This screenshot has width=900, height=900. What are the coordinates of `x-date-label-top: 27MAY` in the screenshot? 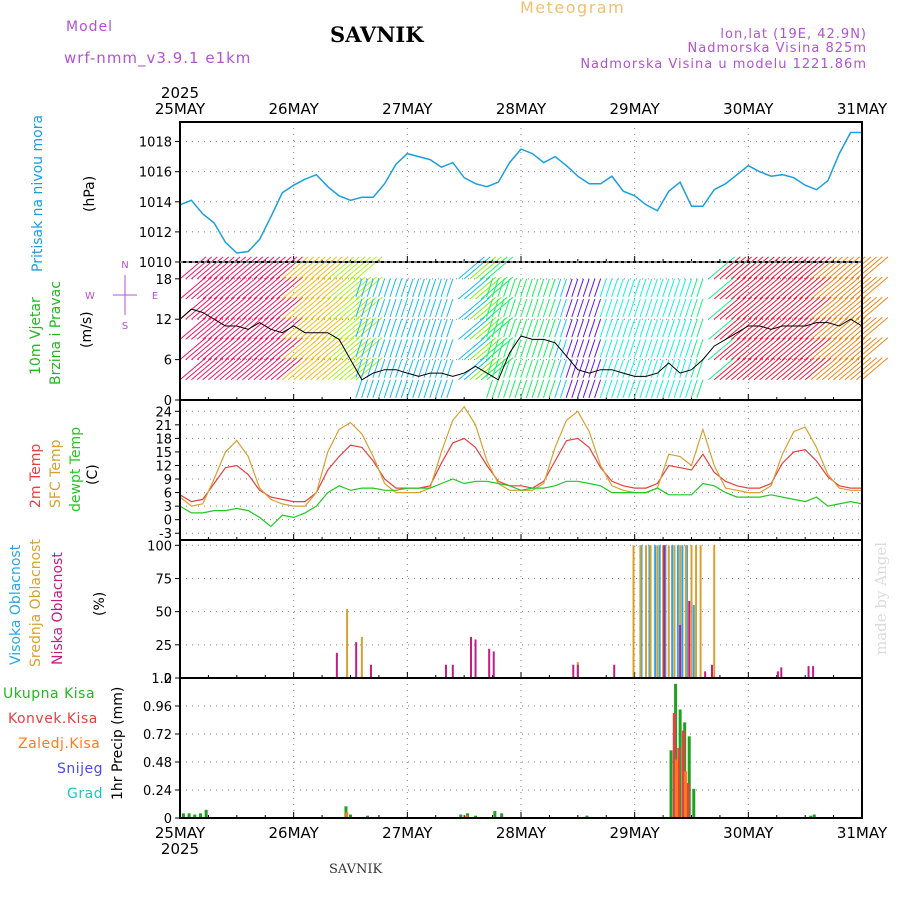 It's located at (407, 109).